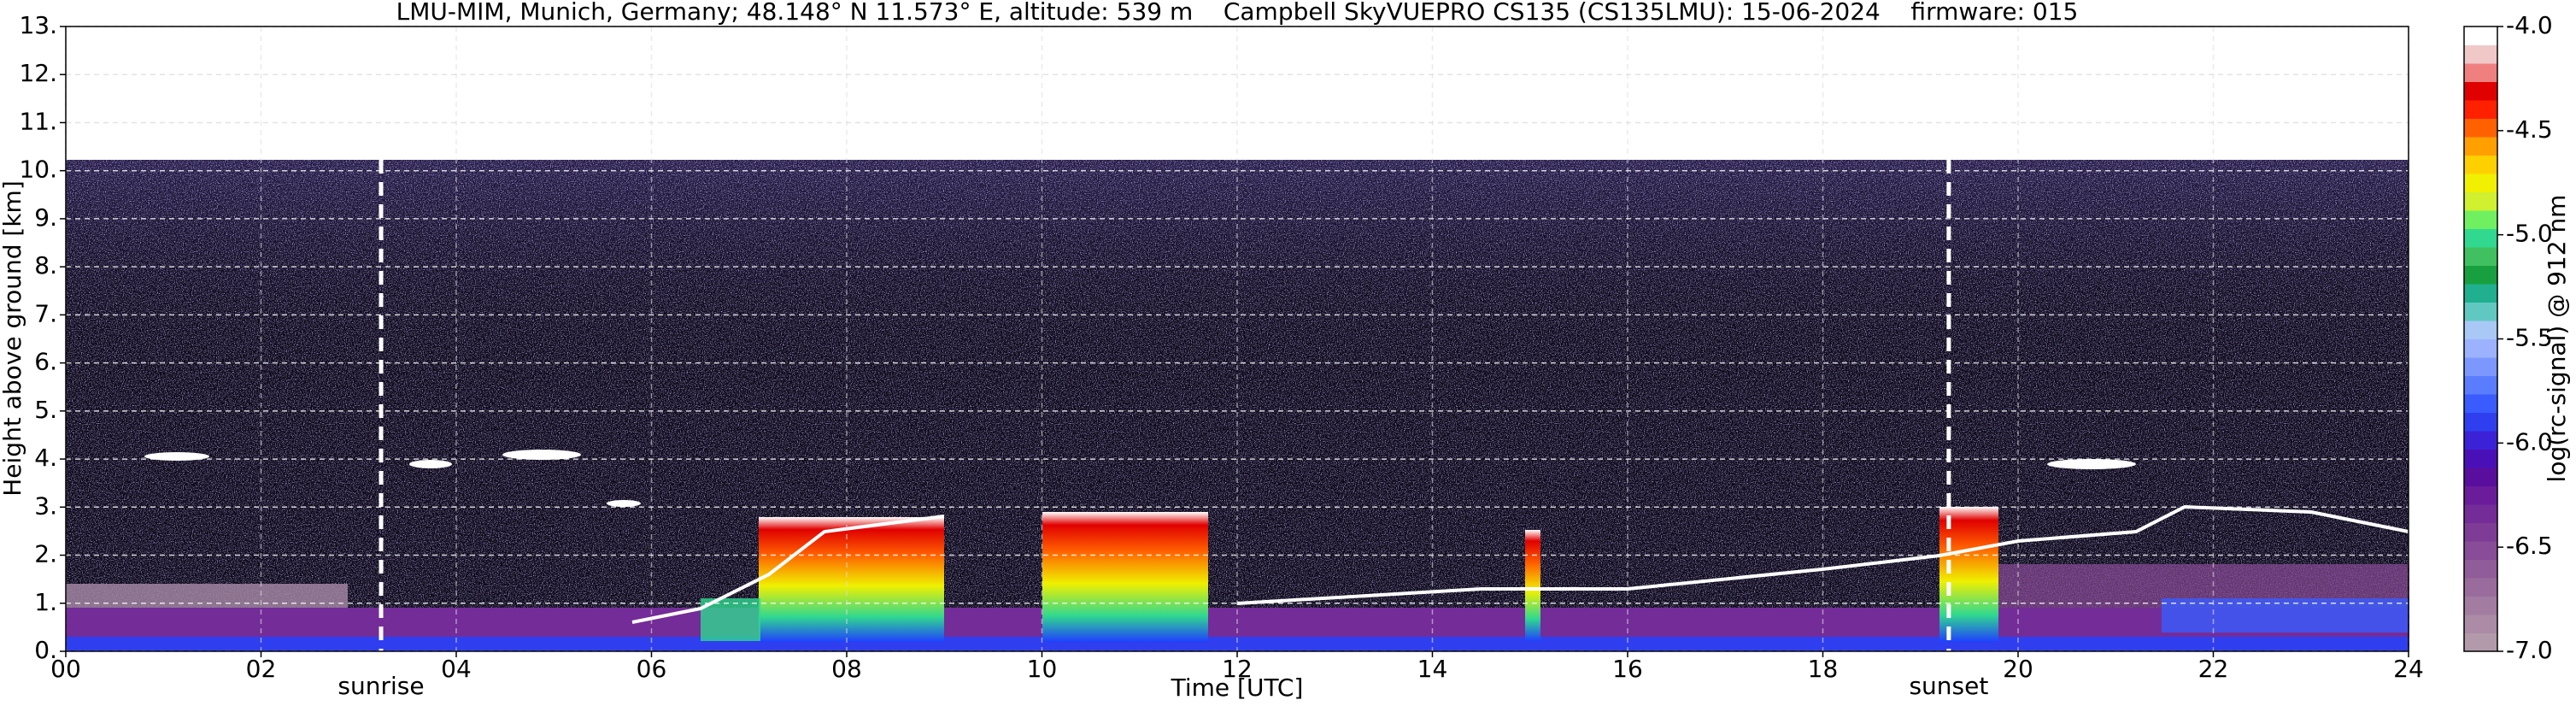 The height and width of the screenshot is (706, 2576). I want to click on x-tick-label: 14, so click(1432, 669).